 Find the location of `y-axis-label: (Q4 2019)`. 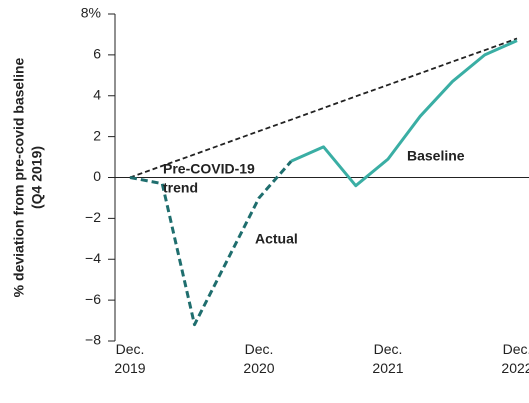

y-axis-label: (Q4 2019) is located at coordinates (37, 177).